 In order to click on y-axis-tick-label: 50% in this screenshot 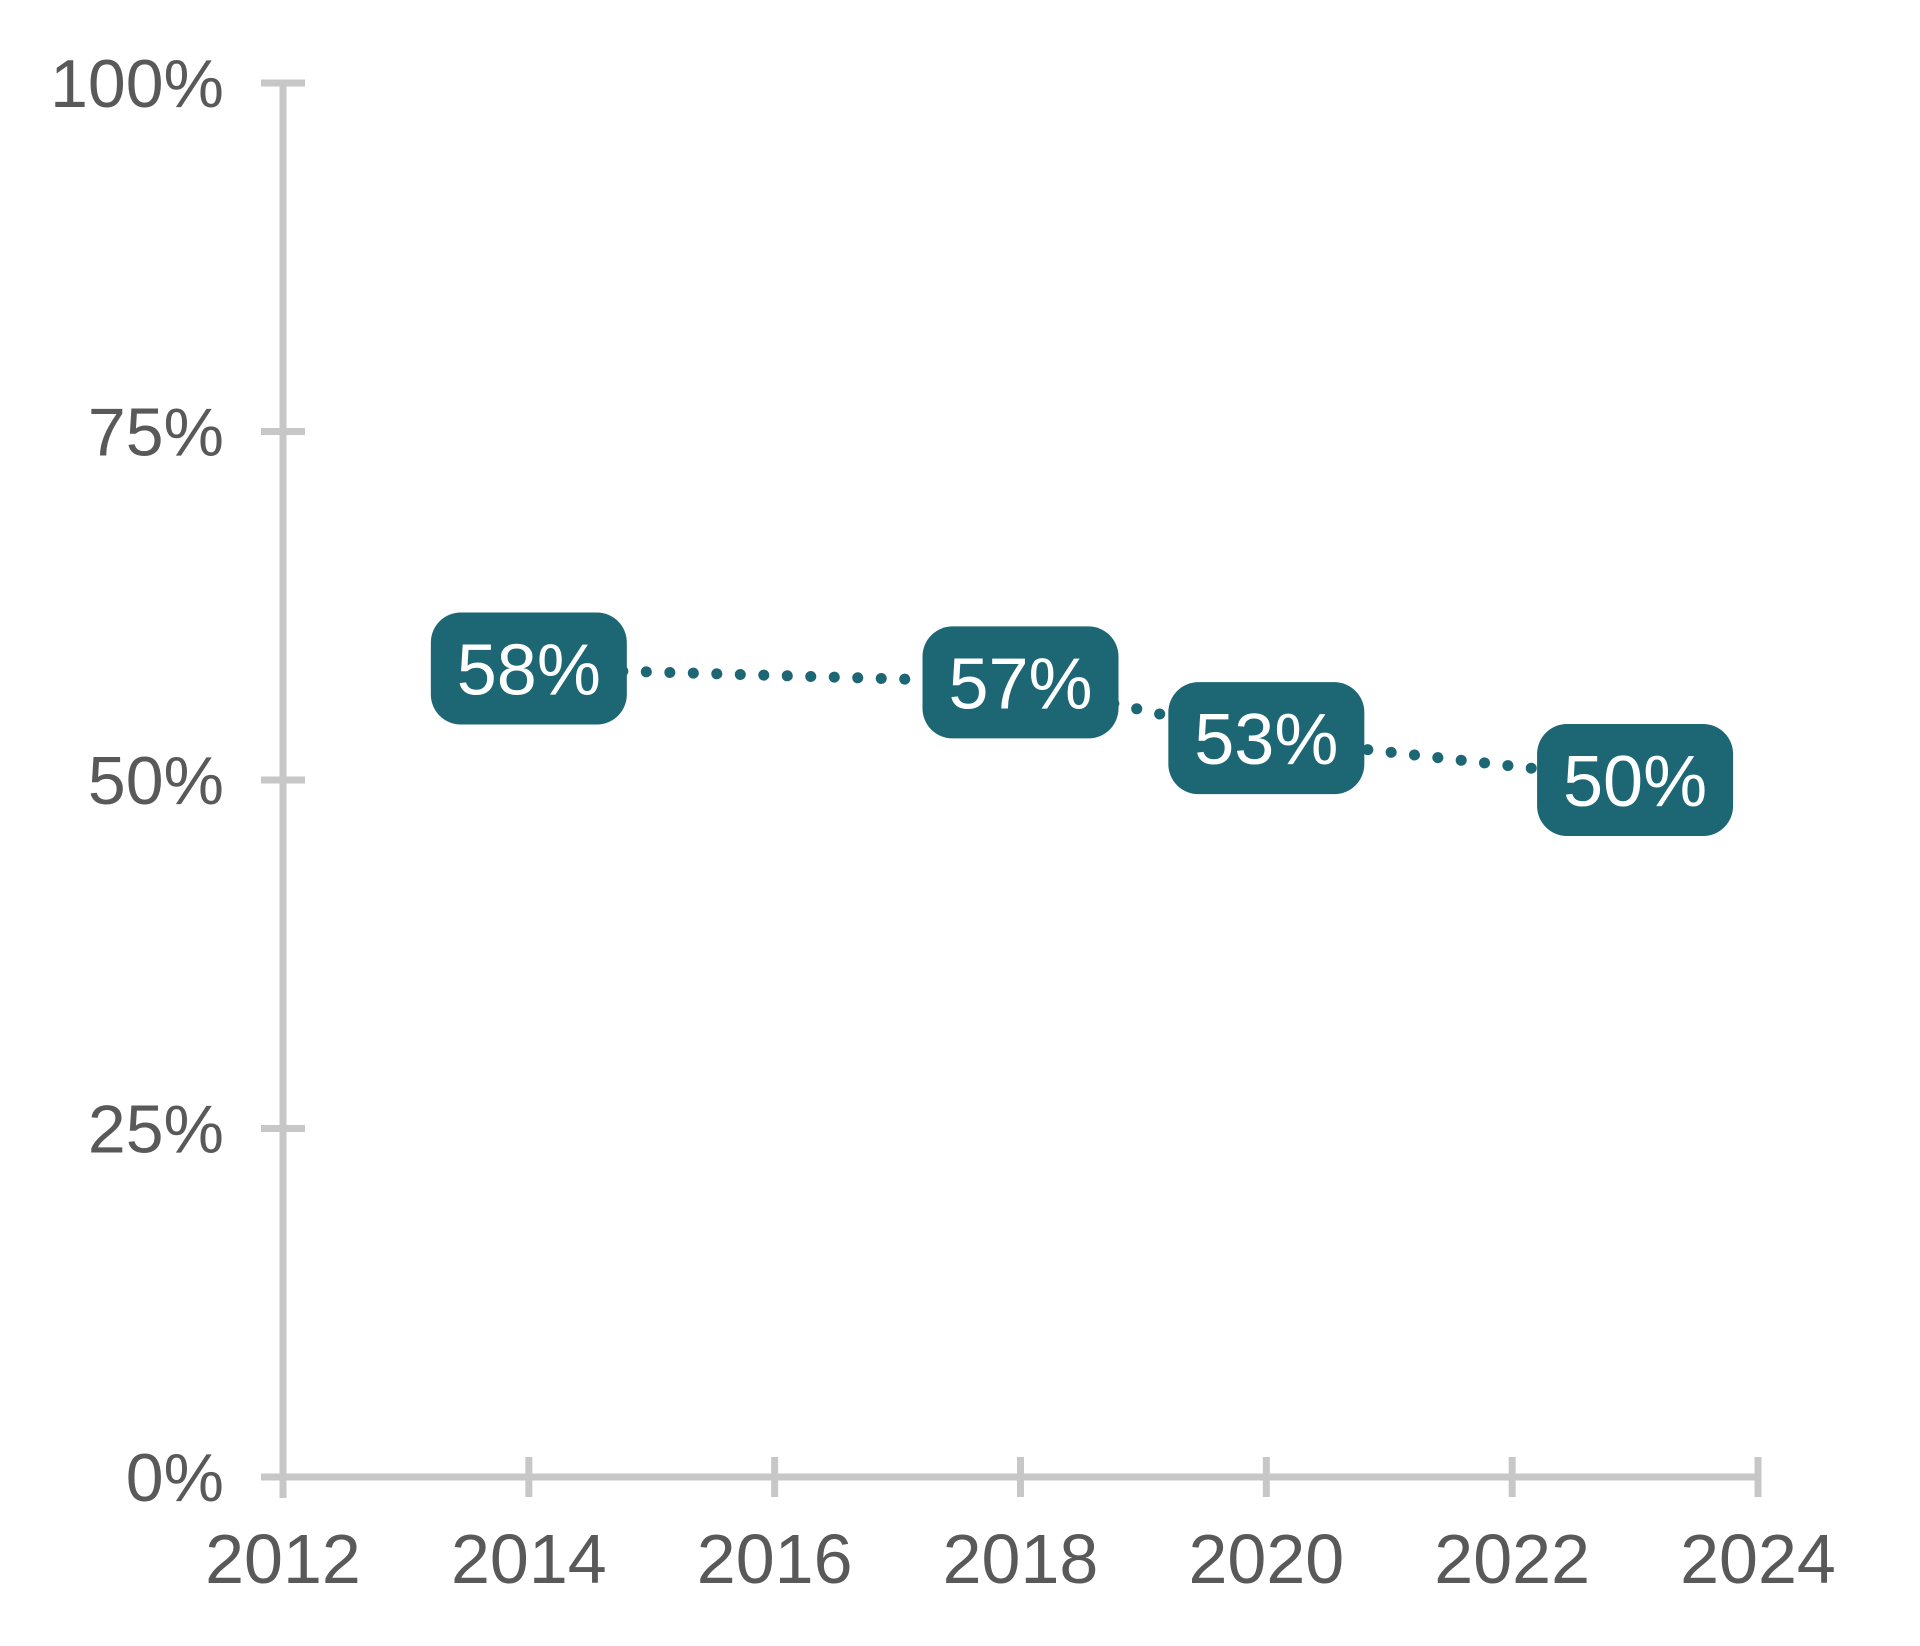, I will do `click(156, 781)`.